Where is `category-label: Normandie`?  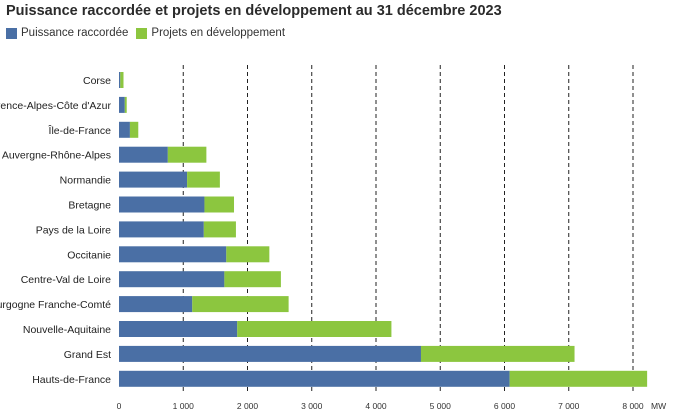 category-label: Normandie is located at coordinates (86, 181).